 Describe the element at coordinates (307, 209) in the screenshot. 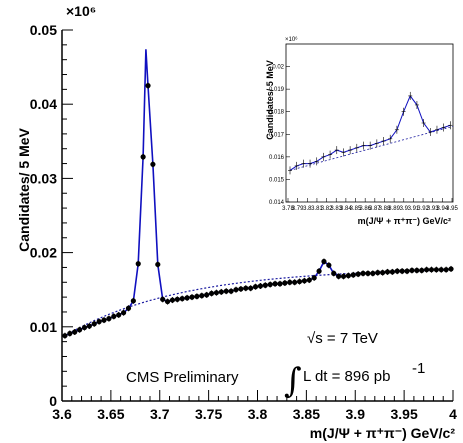

I see `inset-x-tick-label: 3.8` at that location.